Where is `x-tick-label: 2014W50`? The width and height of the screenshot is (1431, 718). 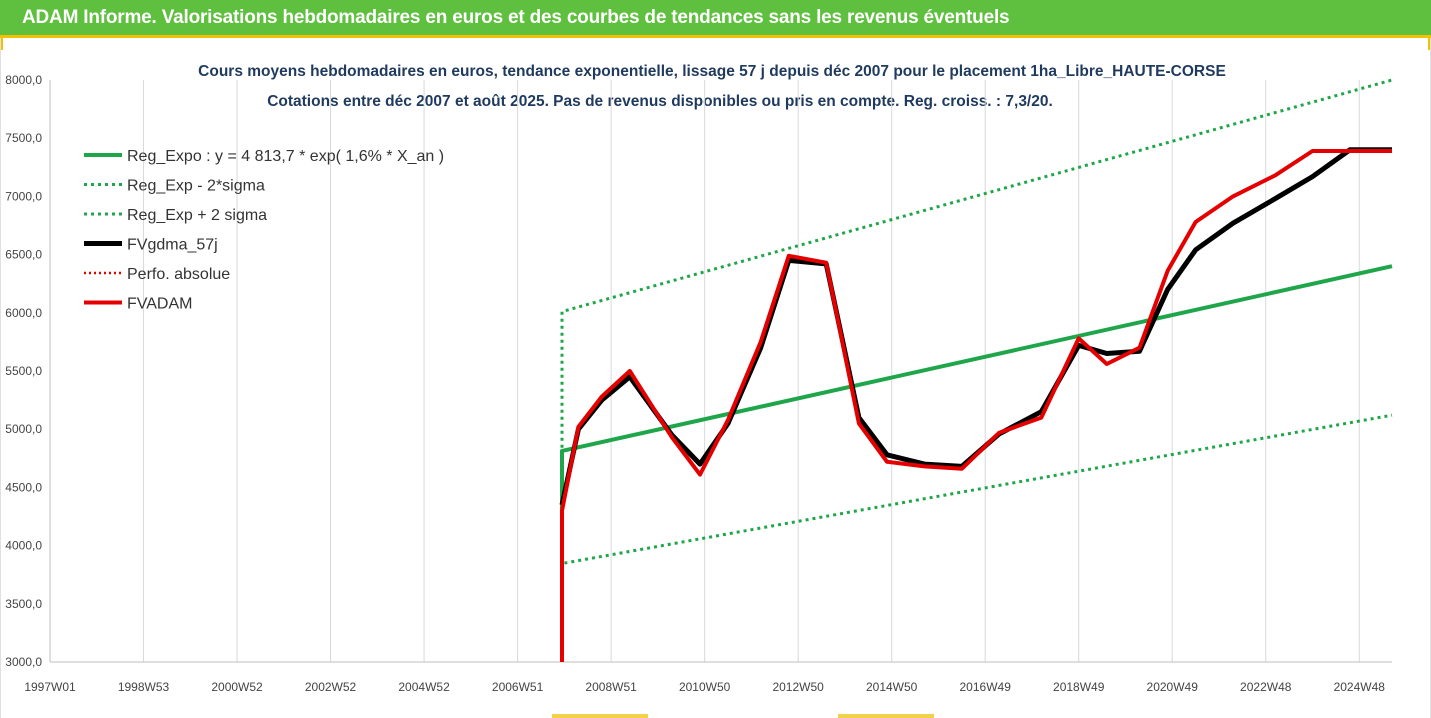
x-tick-label: 2014W50 is located at coordinates (892, 687).